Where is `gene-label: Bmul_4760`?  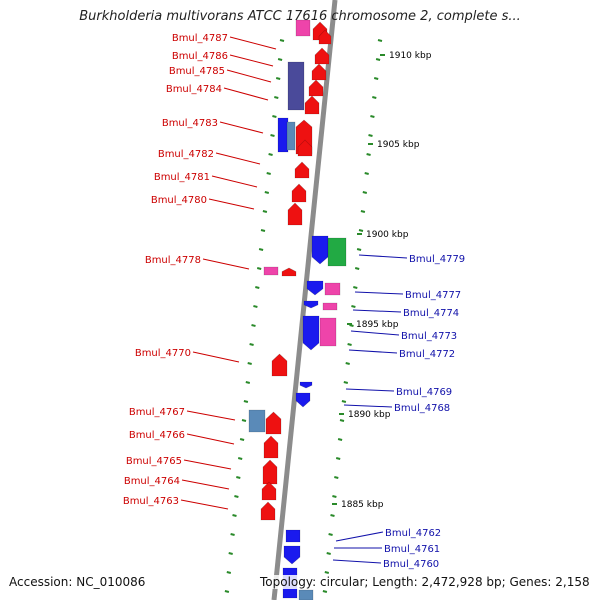 gene-label: Bmul_4760 is located at coordinates (411, 564).